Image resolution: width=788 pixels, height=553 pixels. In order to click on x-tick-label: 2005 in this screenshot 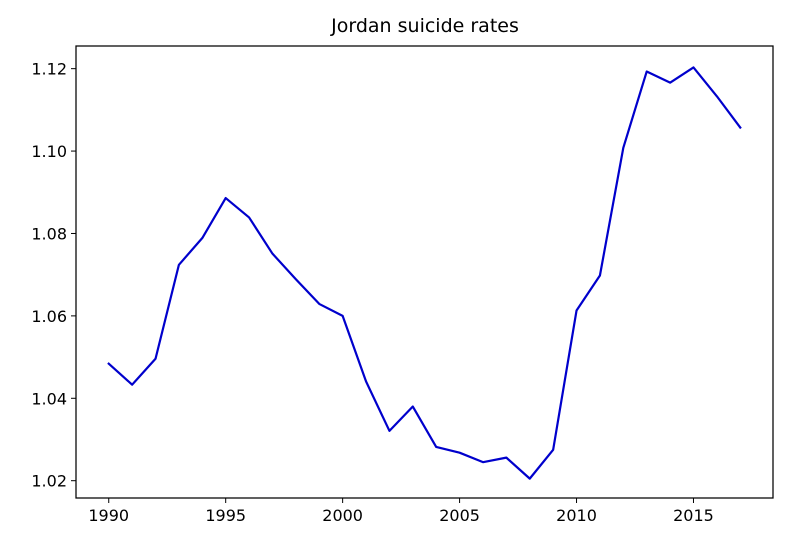, I will do `click(459, 515)`.